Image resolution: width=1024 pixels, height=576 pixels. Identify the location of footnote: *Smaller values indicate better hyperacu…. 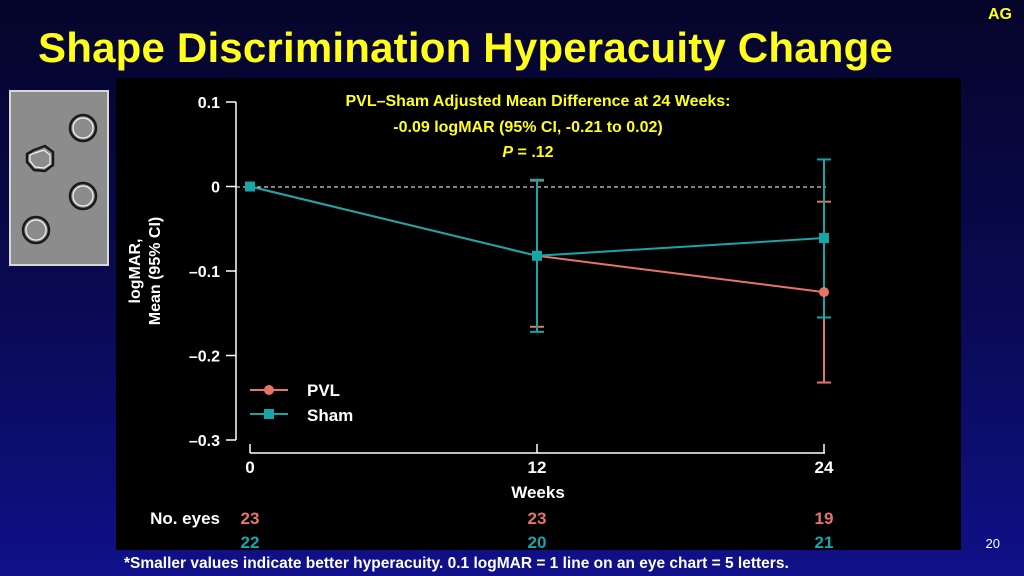
(456, 563).